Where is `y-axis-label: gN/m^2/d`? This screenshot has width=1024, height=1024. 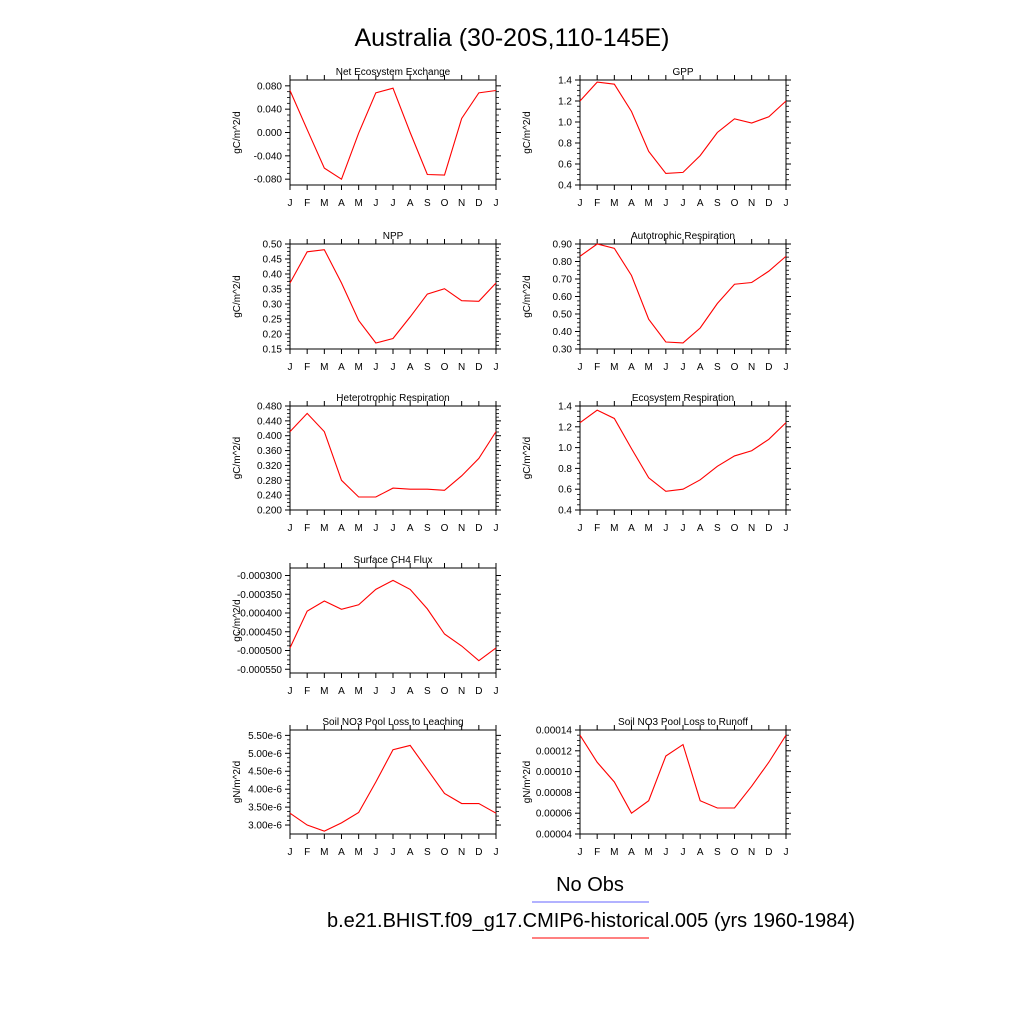 y-axis-label: gN/m^2/d is located at coordinates (237, 782).